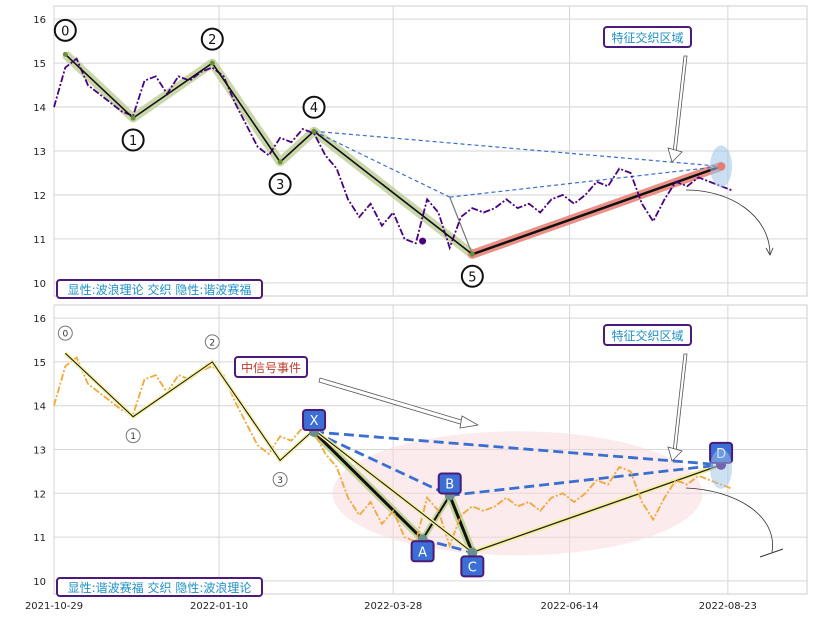 This screenshot has height=617, width=813. I want to click on x-tick-label: 2022-03-28, so click(393, 606).